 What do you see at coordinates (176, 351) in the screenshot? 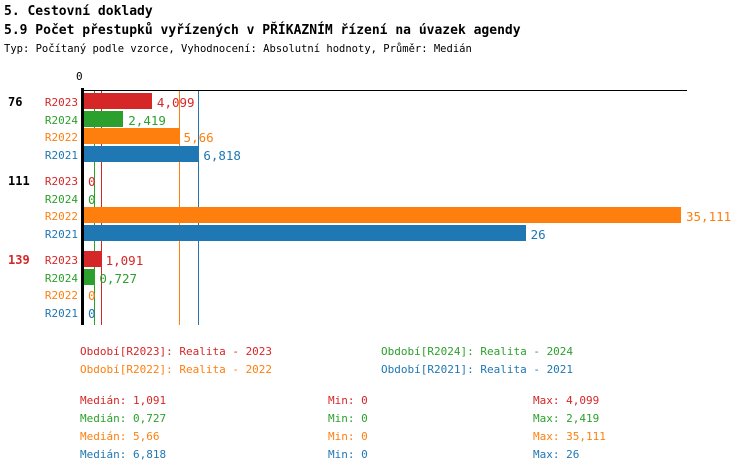
I see `legend-item-r2023: Období[R2023]: Realita - 2023` at bounding box center [176, 351].